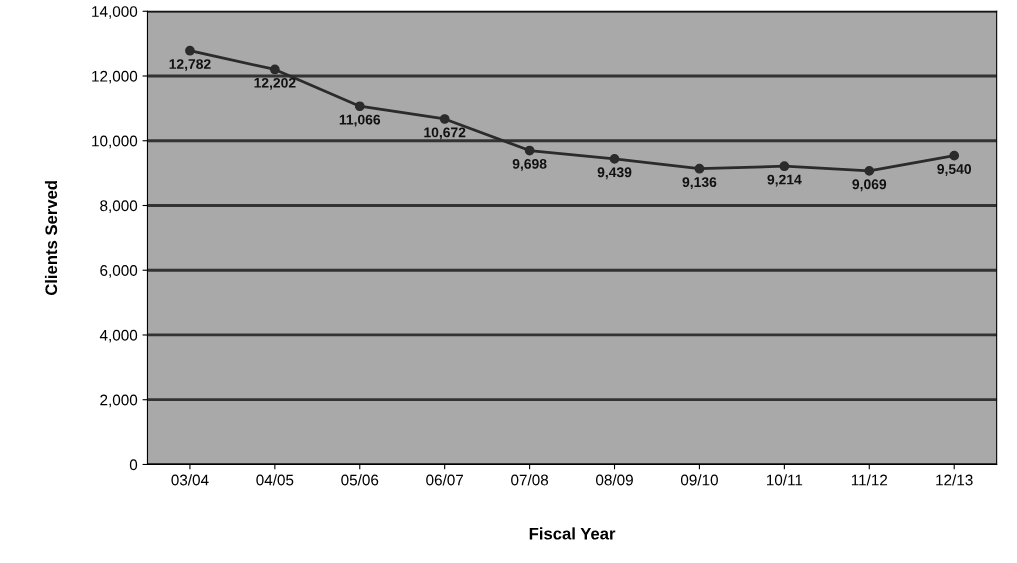 The image size is (1017, 563). What do you see at coordinates (360, 120) in the screenshot?
I see `data-label: 11,066` at bounding box center [360, 120].